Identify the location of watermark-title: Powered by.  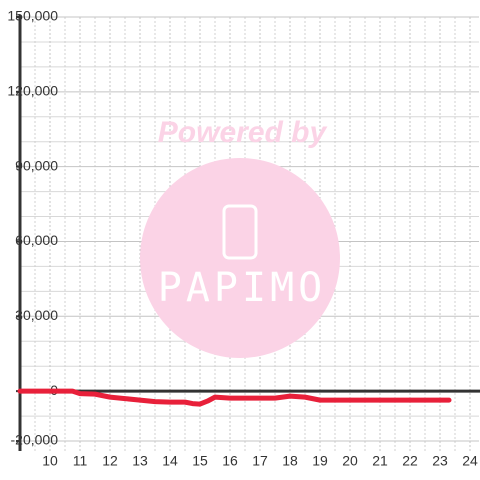
(243, 132).